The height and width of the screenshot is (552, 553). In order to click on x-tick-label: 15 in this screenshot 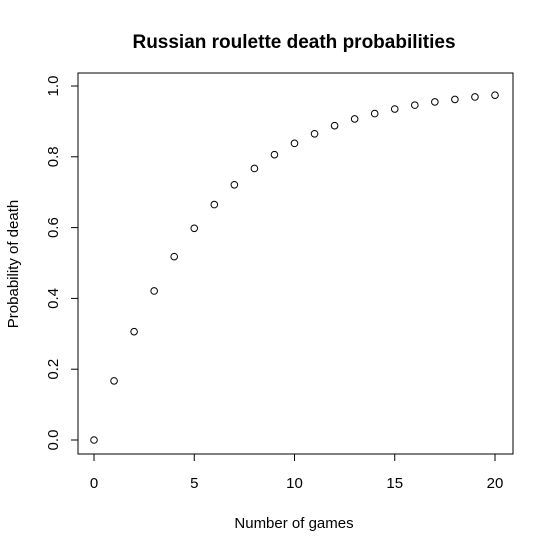, I will do `click(394, 483)`.